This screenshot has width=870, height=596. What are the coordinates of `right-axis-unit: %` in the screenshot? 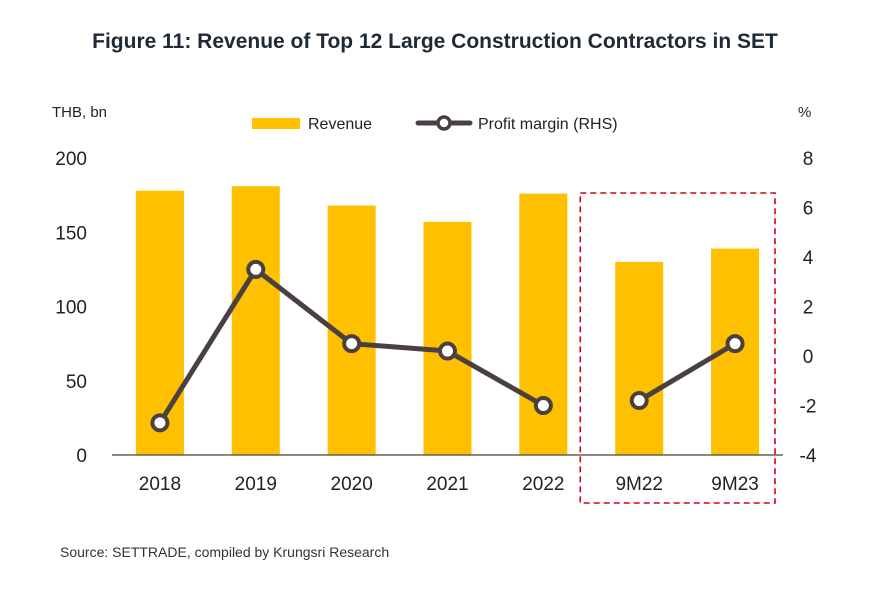 It's located at (804, 112).